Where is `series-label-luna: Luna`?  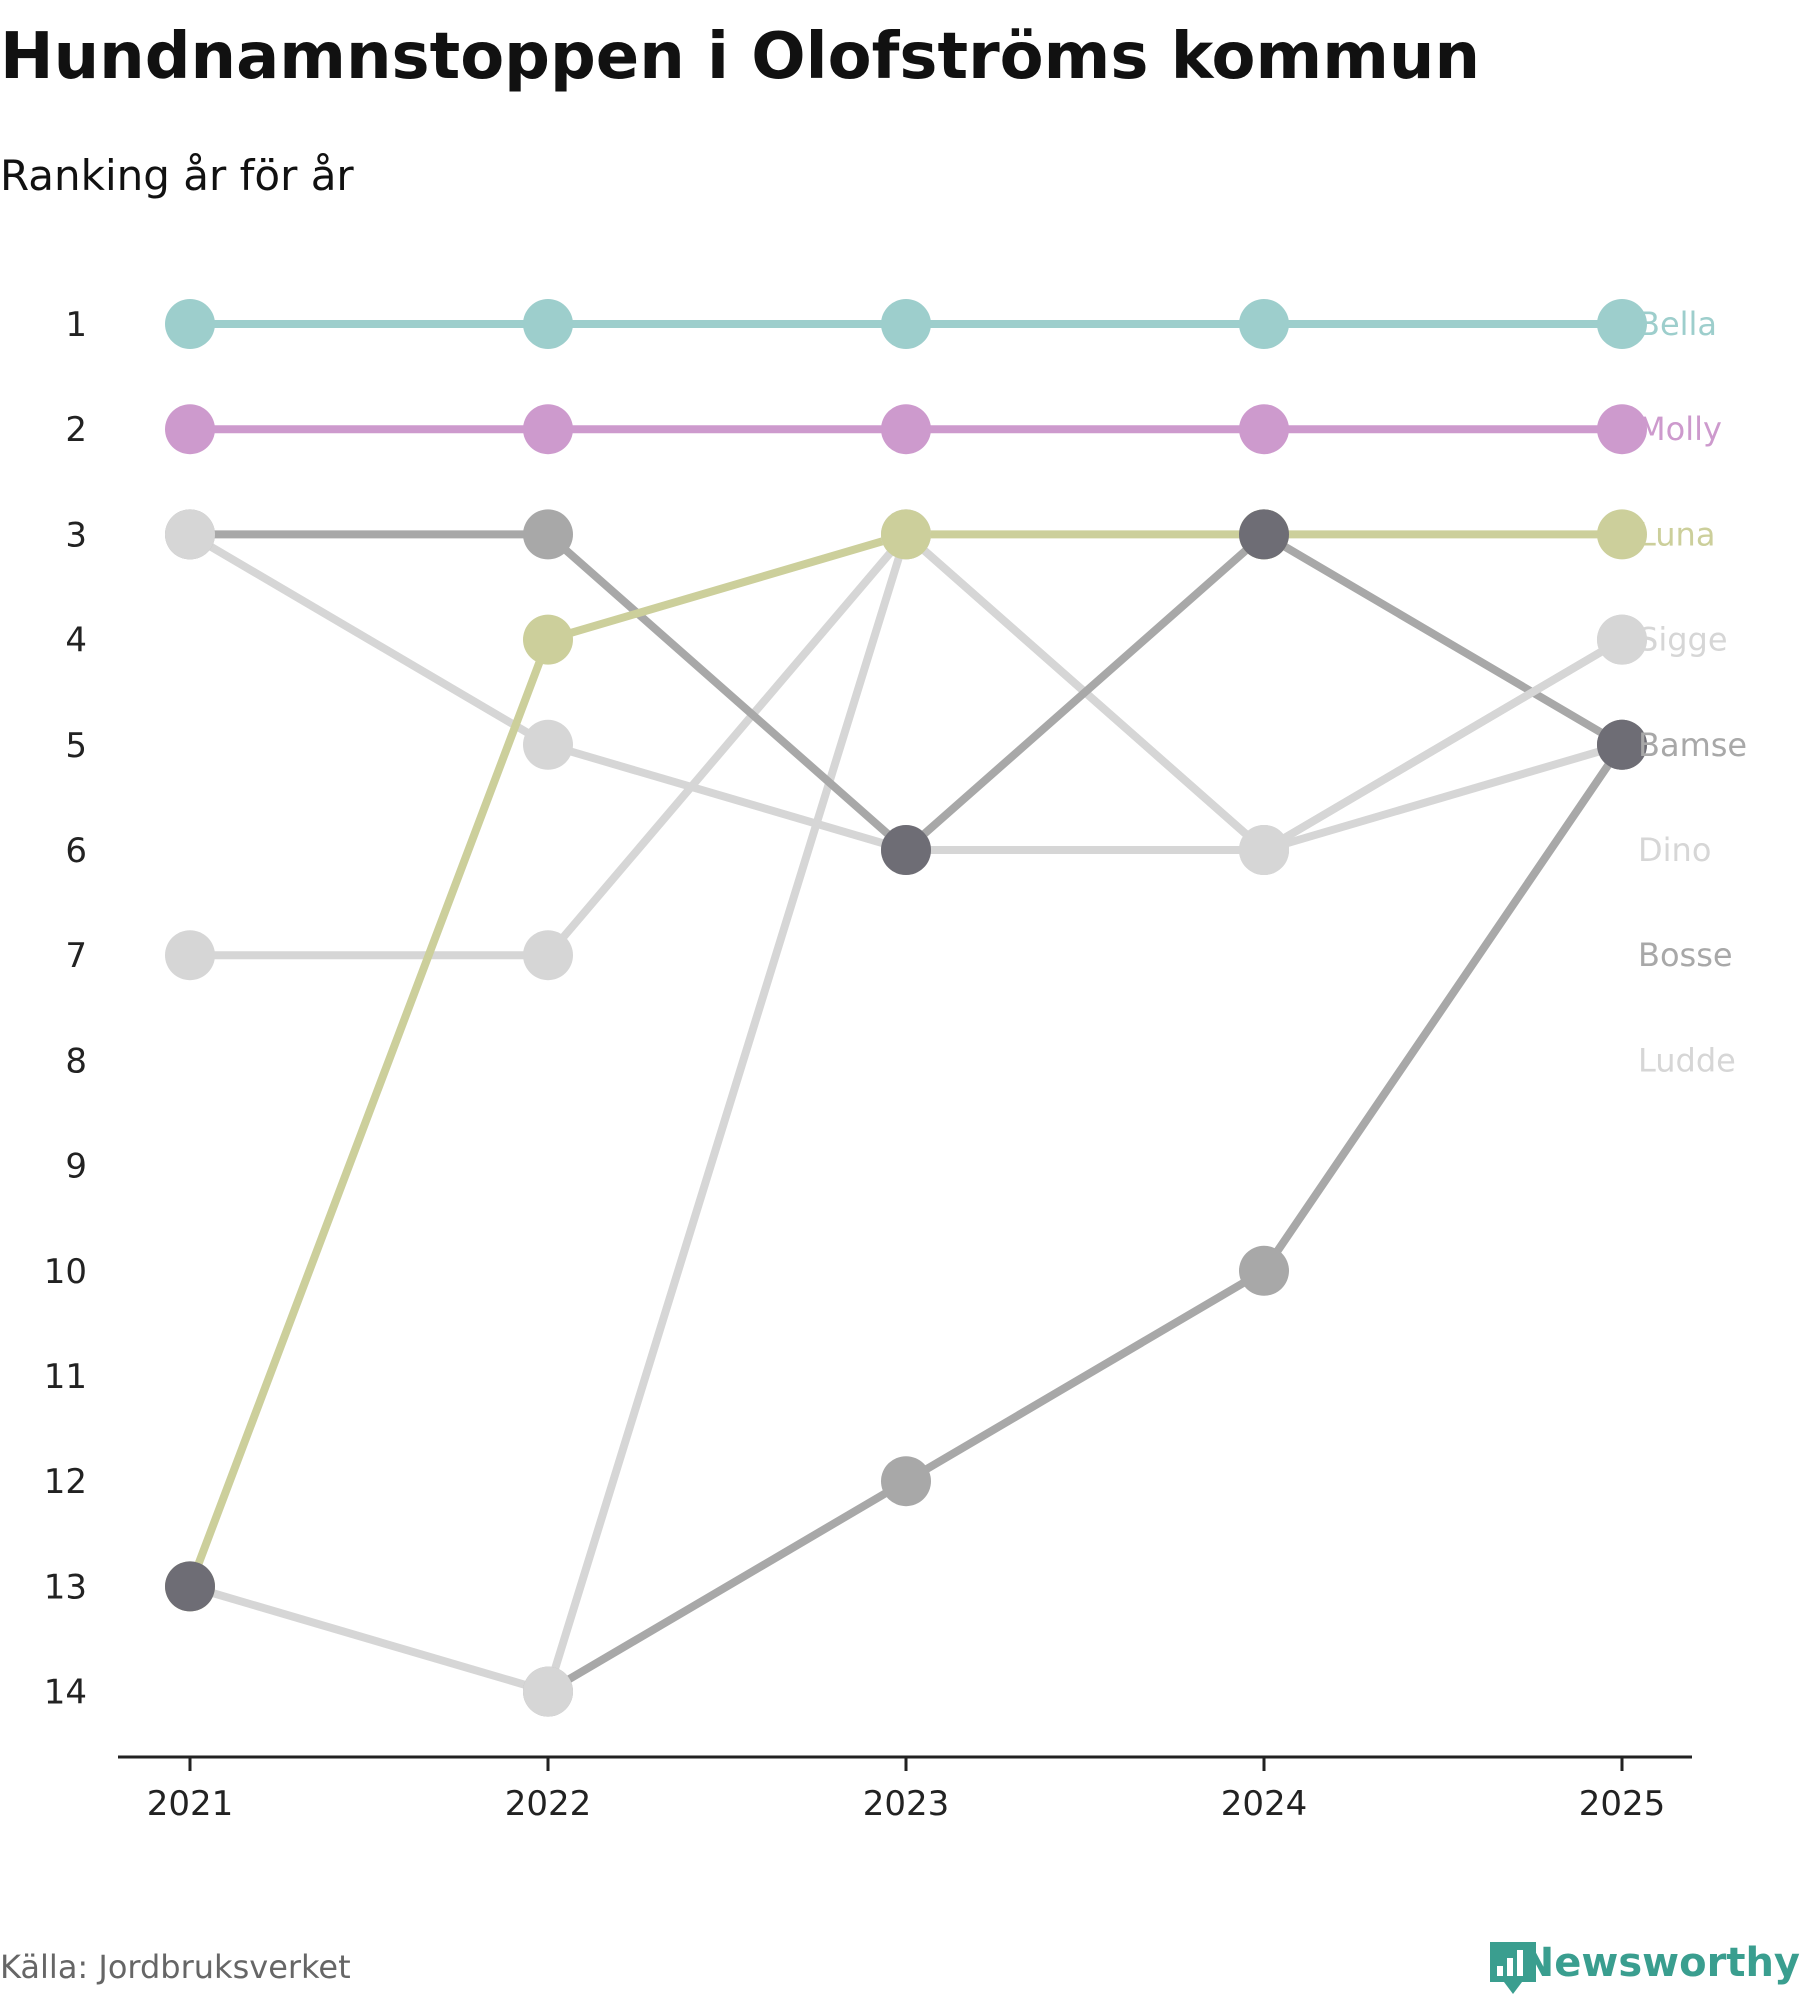 series-label-luna: Luna is located at coordinates (1676, 534).